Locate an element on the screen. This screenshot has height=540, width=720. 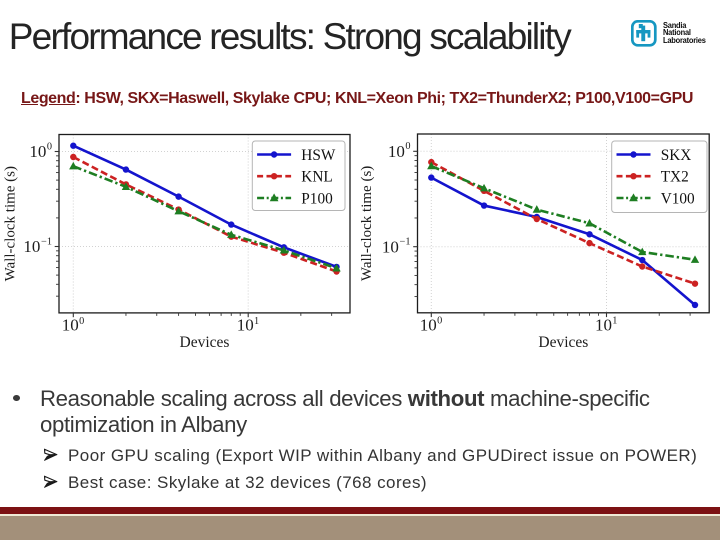
svg-text: TX2 is located at coordinates (675, 177).